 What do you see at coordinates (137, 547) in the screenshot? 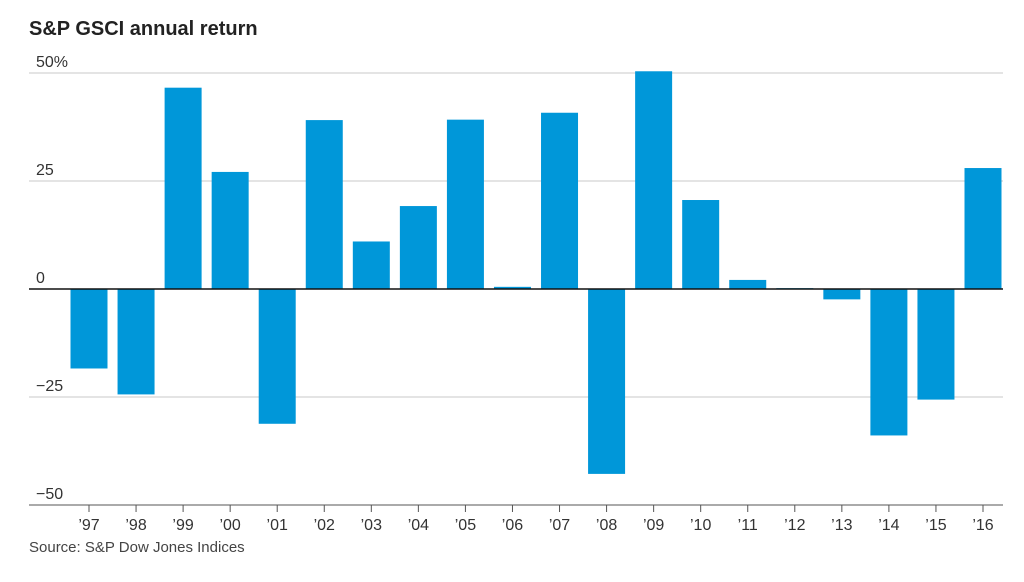
I see `source-note: Source: S&P Dow Jones Indices` at bounding box center [137, 547].